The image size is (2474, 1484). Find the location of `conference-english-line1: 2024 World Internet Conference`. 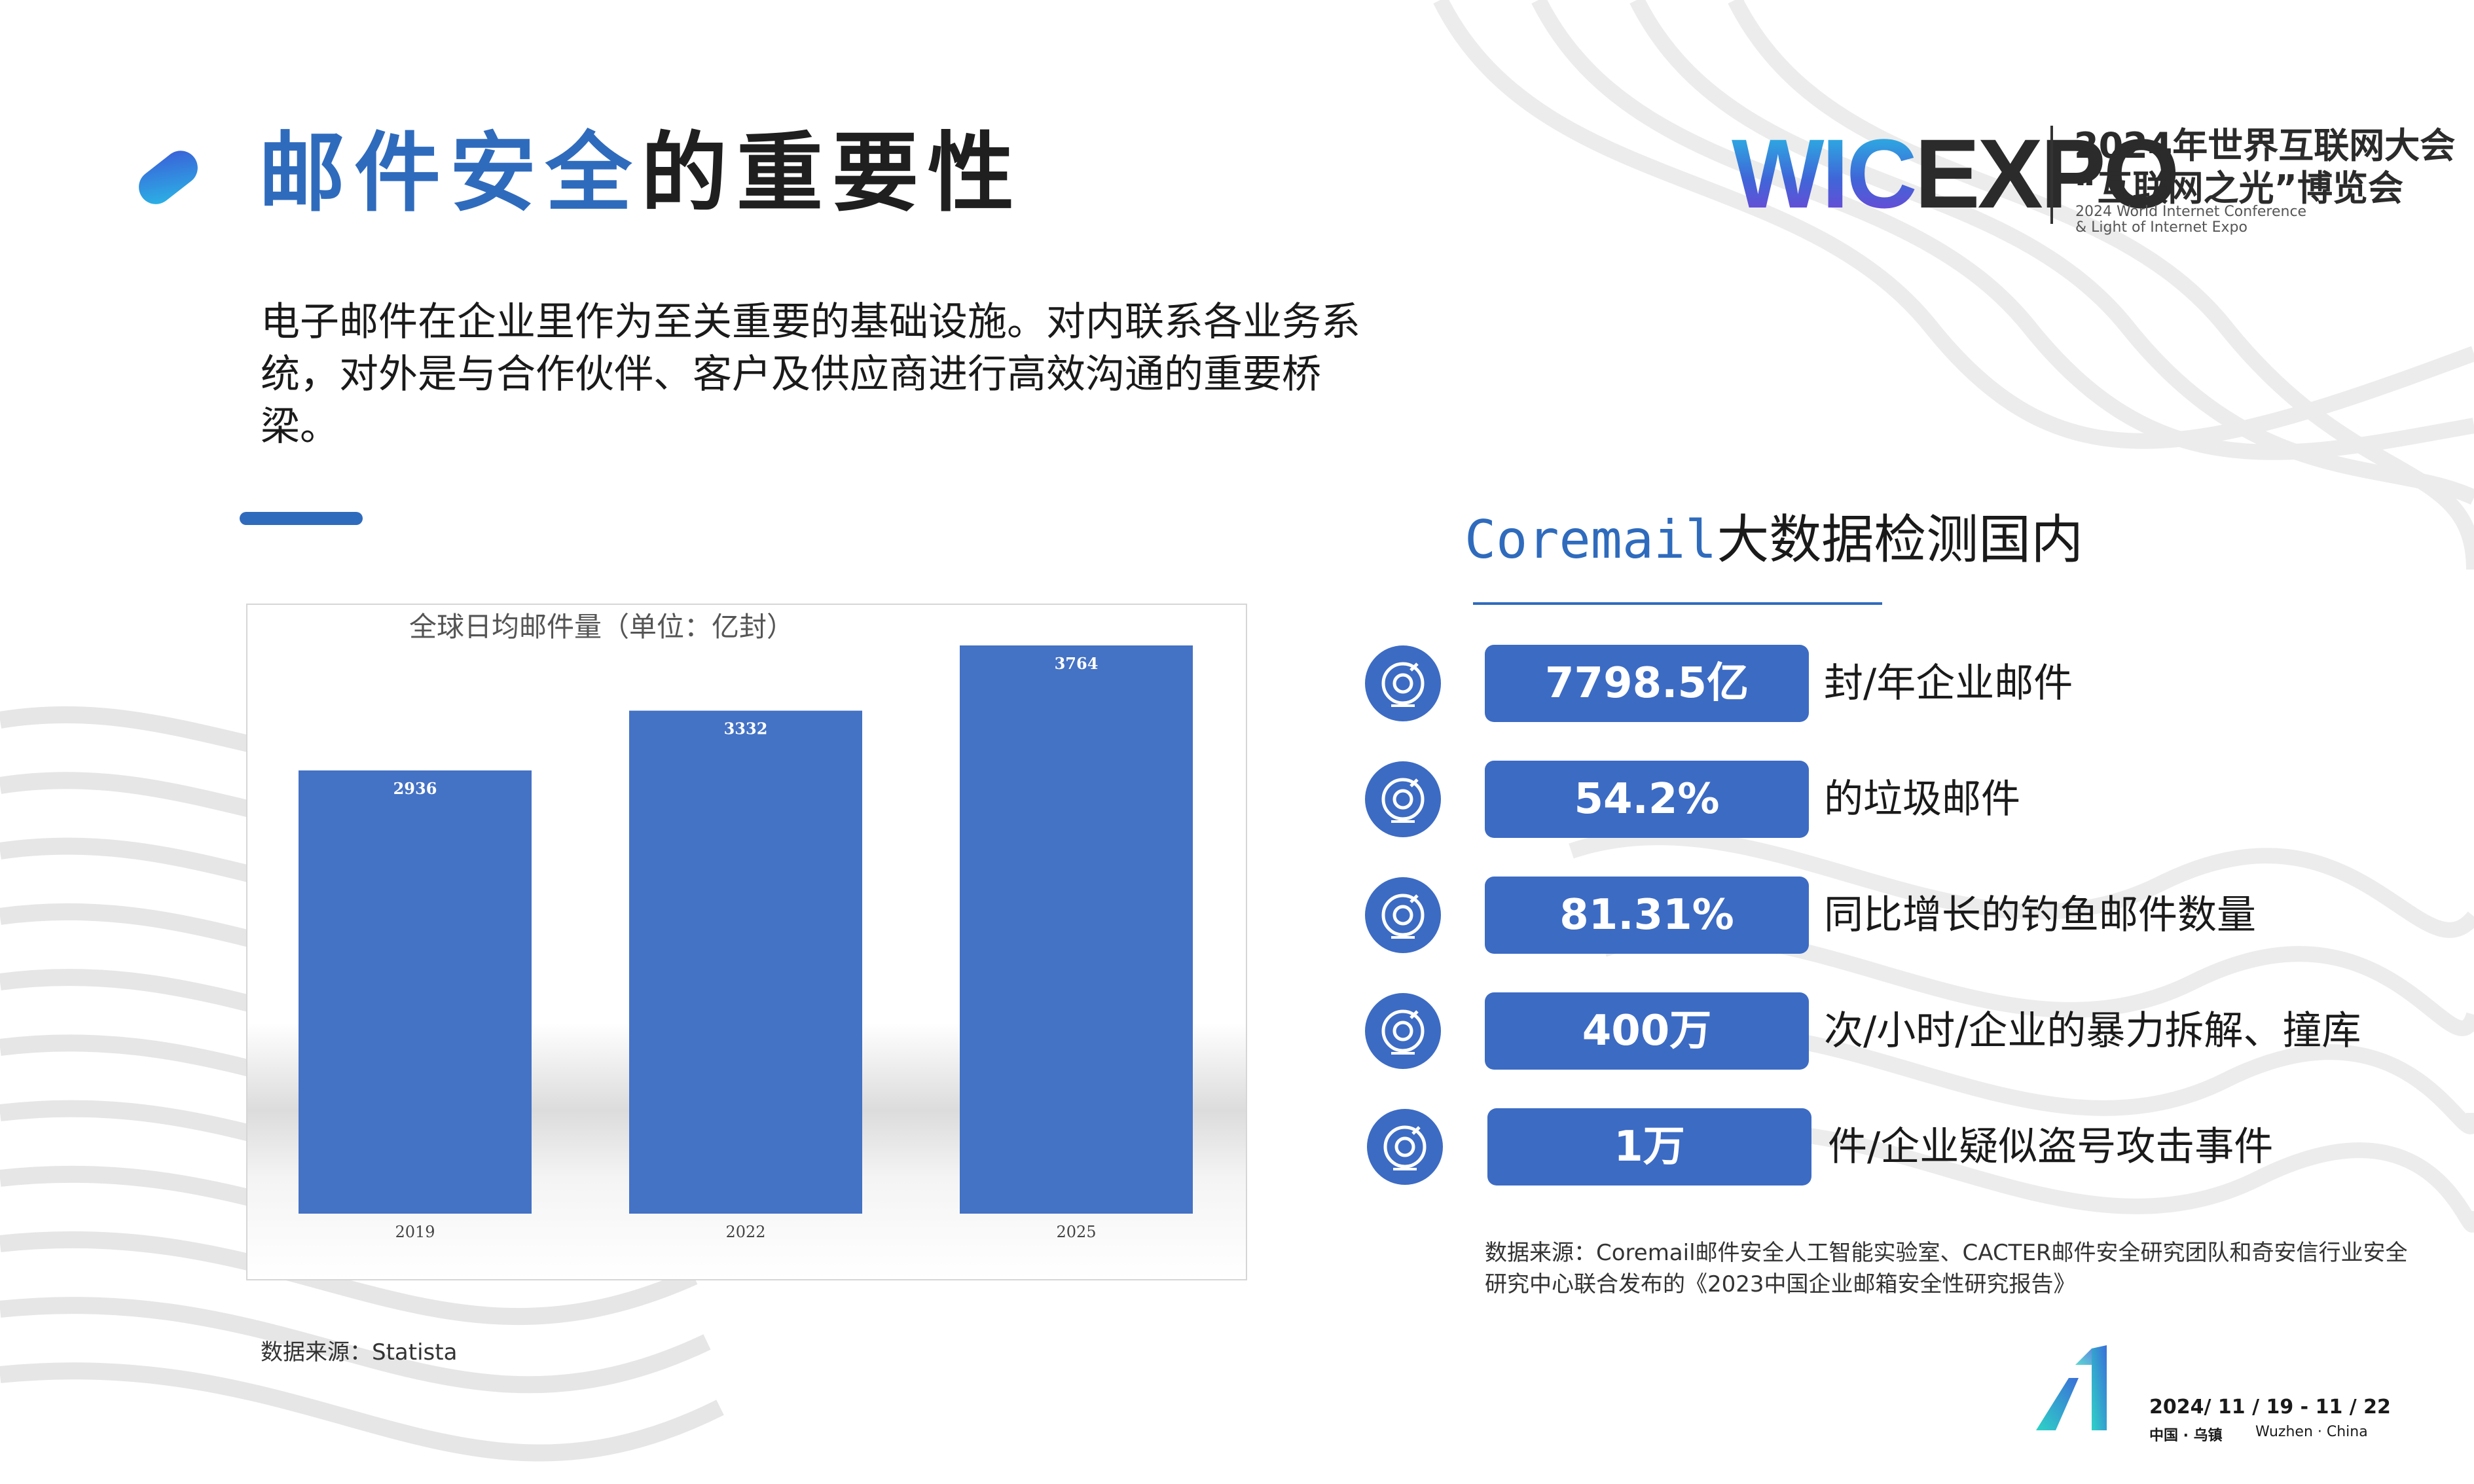

conference-english-line1: 2024 World Internet Conference is located at coordinates (2191, 212).